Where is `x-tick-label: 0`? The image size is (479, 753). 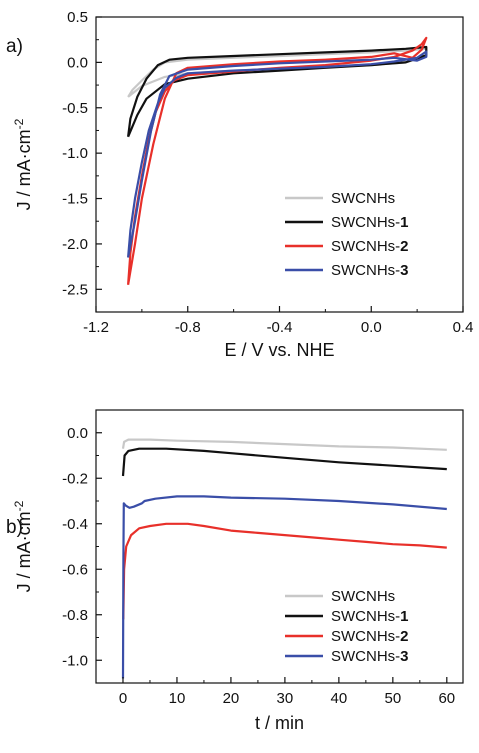 x-tick-label: 0 is located at coordinates (123, 698).